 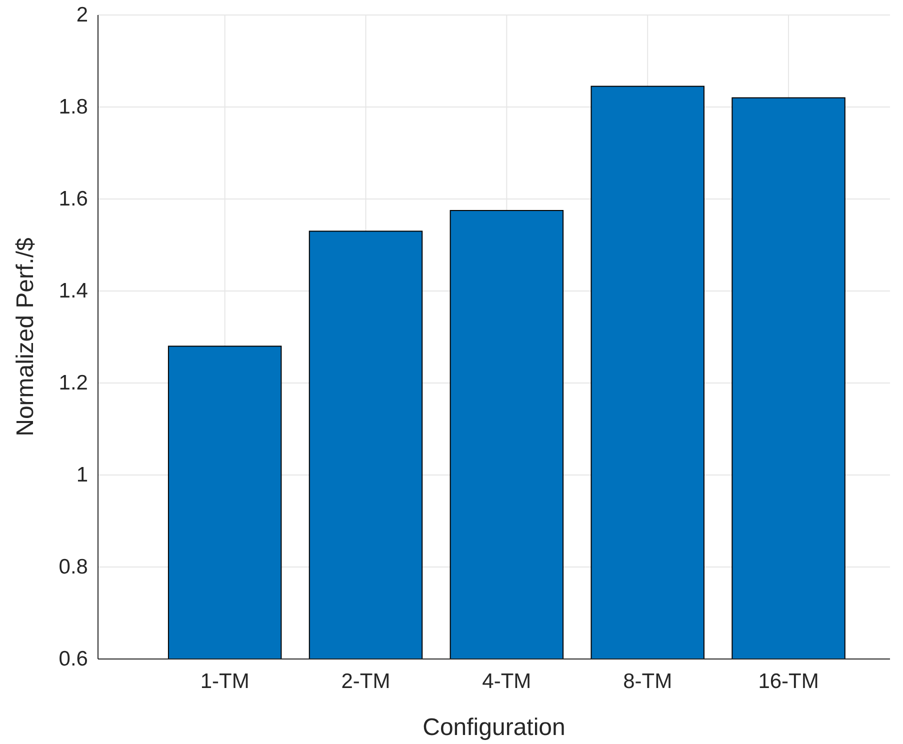 I want to click on y-tick-label: 1.4, so click(x=73, y=291).